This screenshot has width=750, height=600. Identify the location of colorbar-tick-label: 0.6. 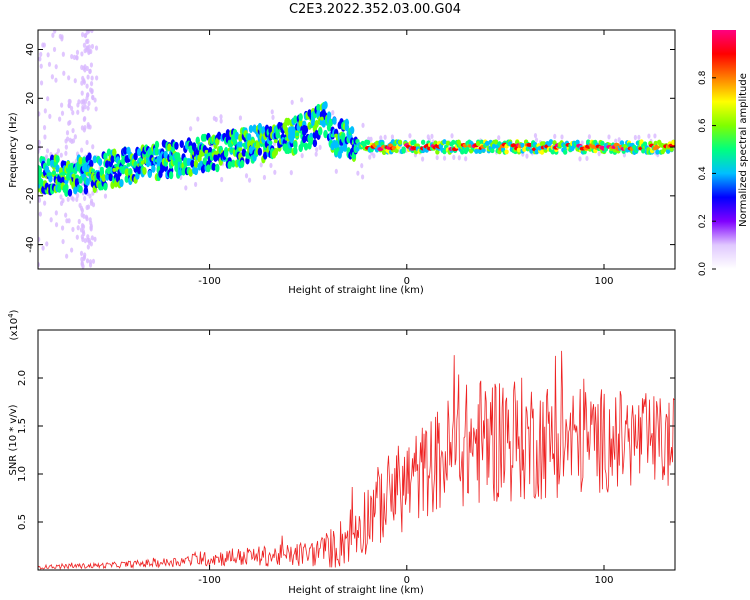
(703, 125).